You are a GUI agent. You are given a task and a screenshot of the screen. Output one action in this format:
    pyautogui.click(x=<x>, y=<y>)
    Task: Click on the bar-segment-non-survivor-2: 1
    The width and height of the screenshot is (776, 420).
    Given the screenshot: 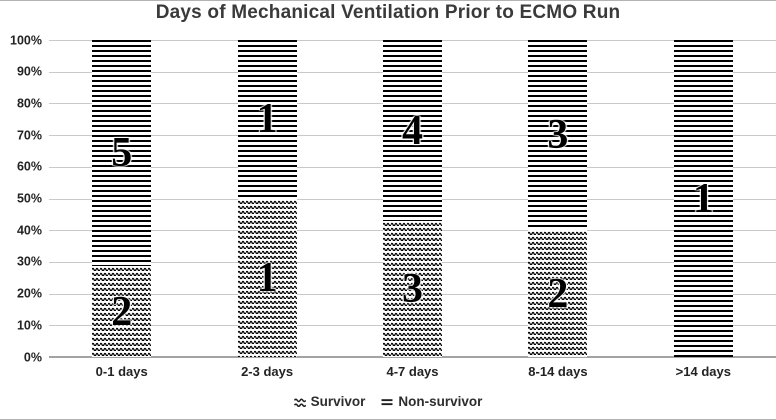 What is the action you would take?
    pyautogui.click(x=267, y=119)
    